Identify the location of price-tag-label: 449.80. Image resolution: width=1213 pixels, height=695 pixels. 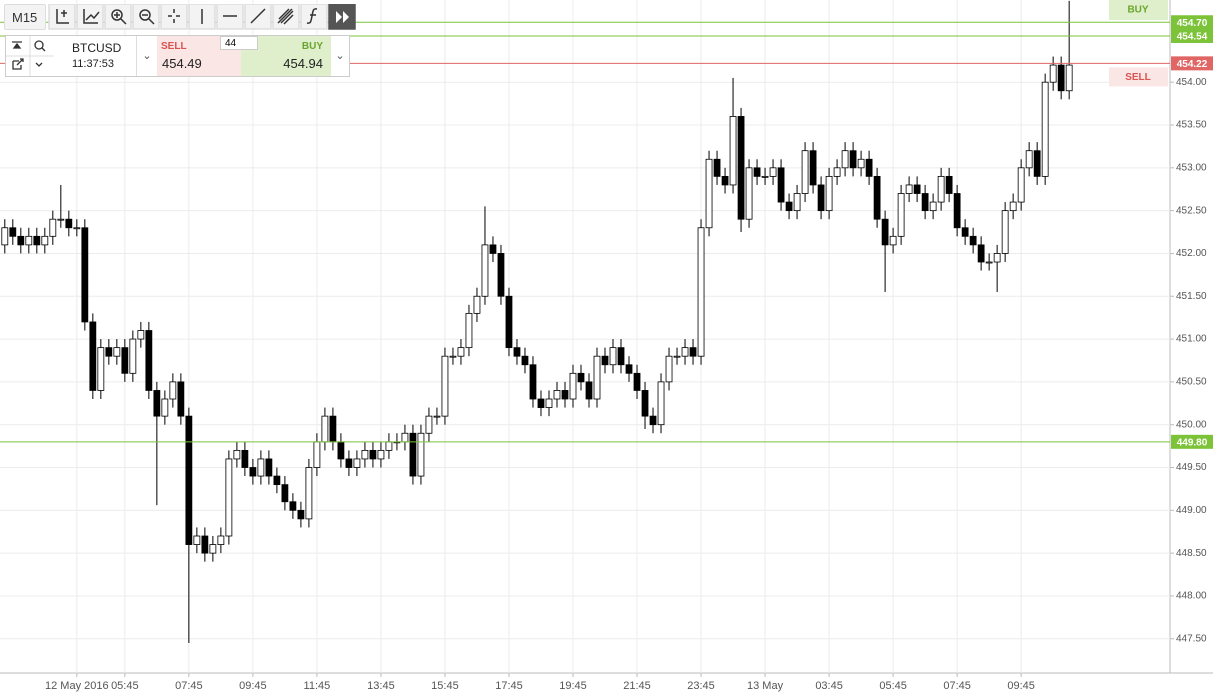
(1192, 442).